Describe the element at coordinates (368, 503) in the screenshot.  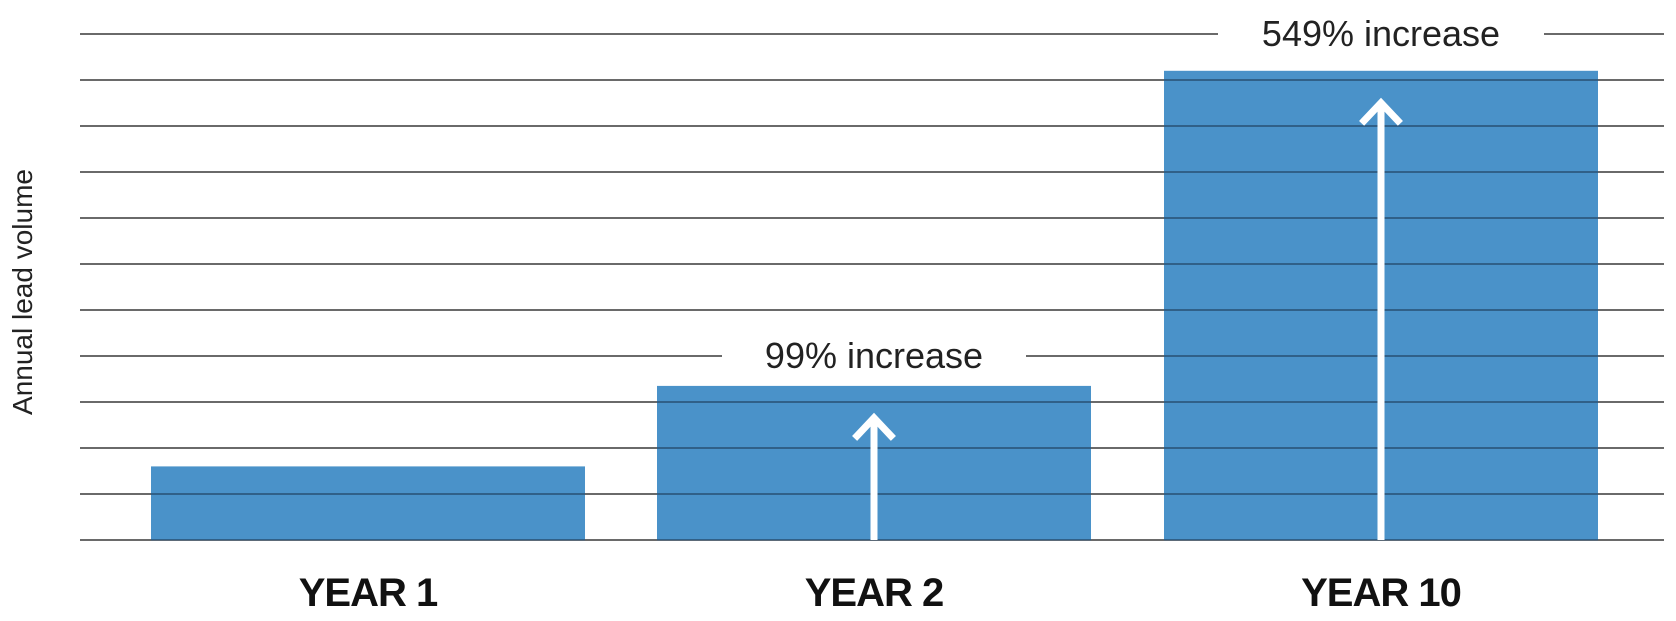
I see `bar` at that location.